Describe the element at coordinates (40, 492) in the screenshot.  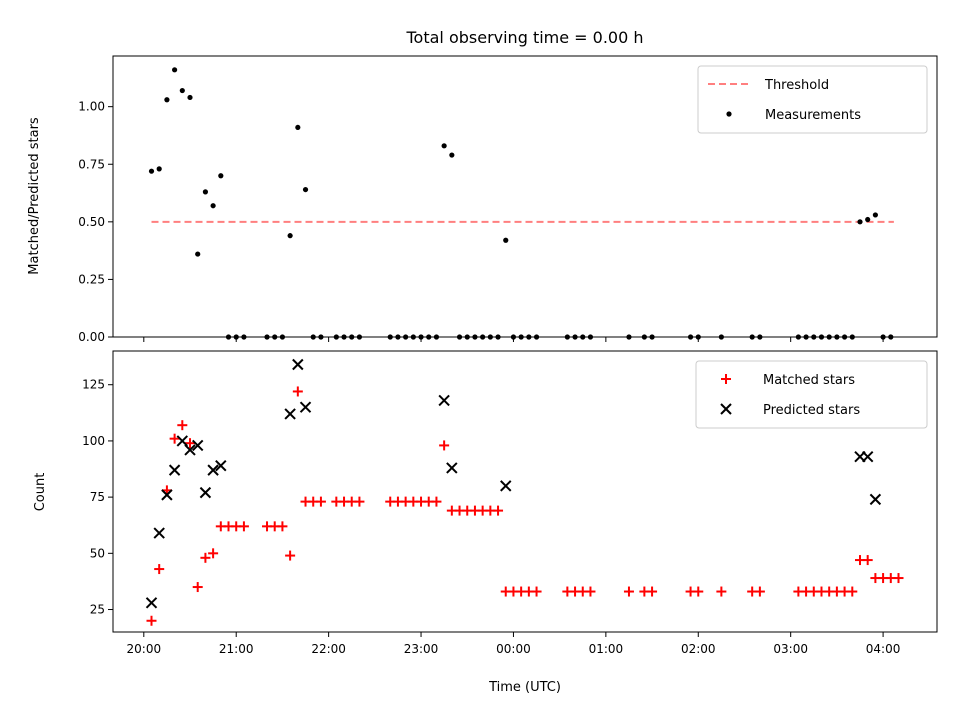
I see `count-y-axis-label: Count` at that location.